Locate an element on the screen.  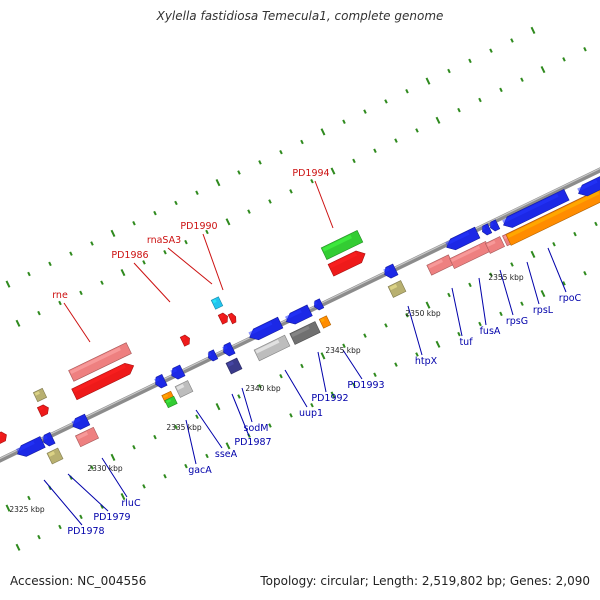
gene-rnasa3 is located at coordinates (217, 303).